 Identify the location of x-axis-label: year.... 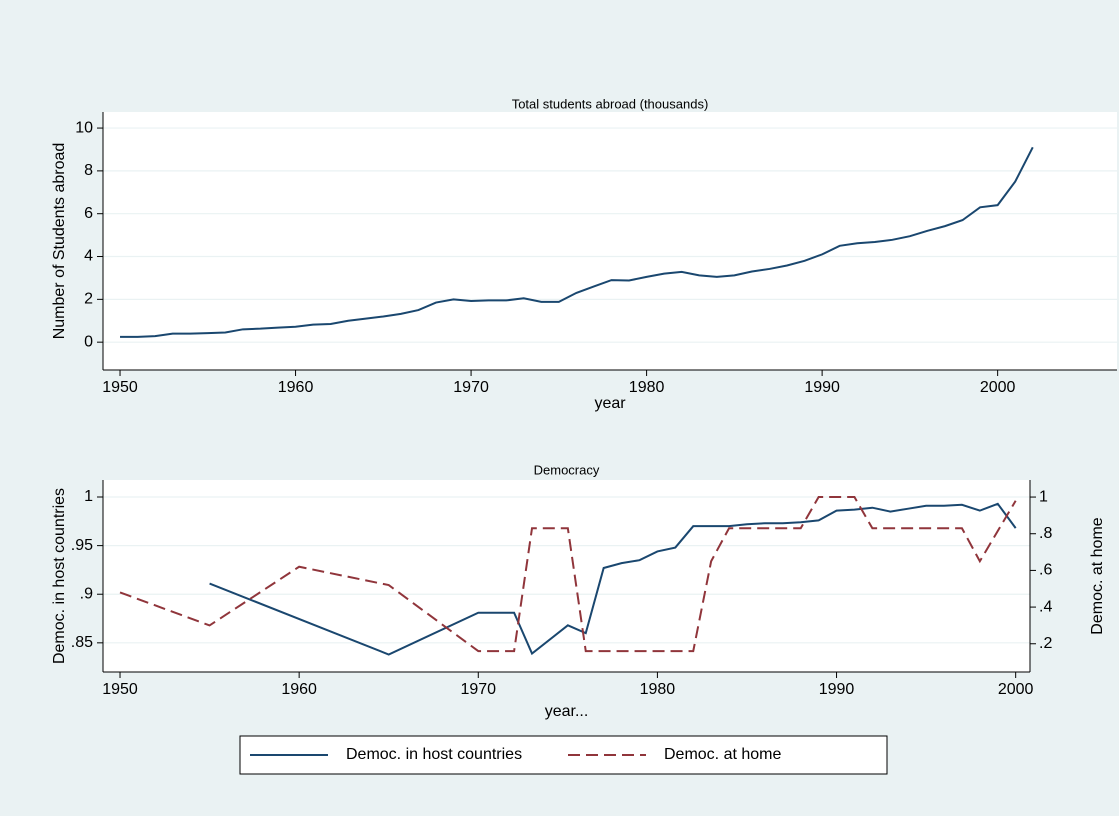
(567, 711).